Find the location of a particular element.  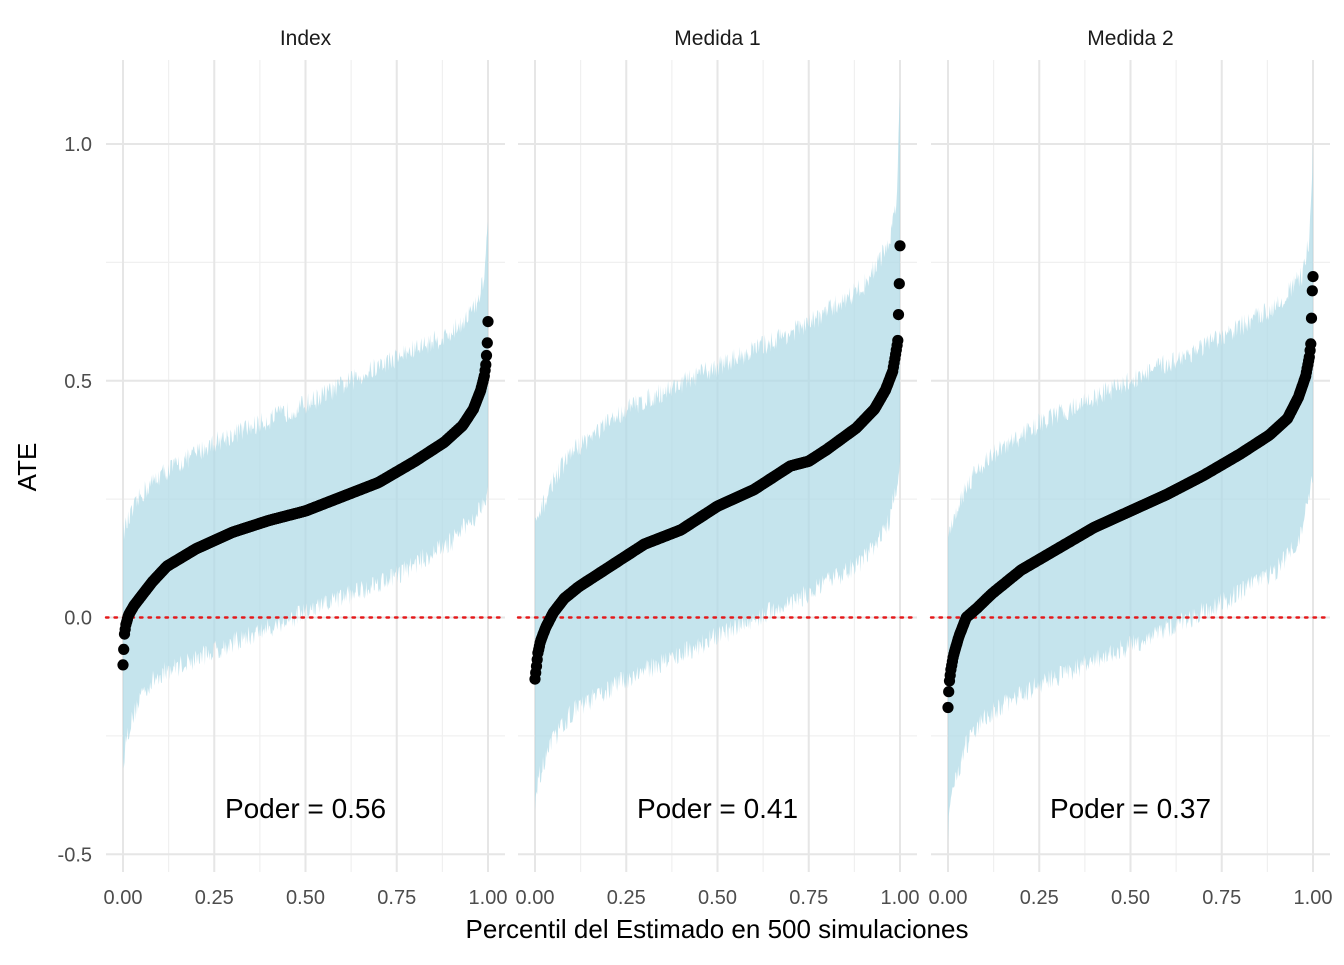

facet-title: Medida 2 is located at coordinates (1130, 38).